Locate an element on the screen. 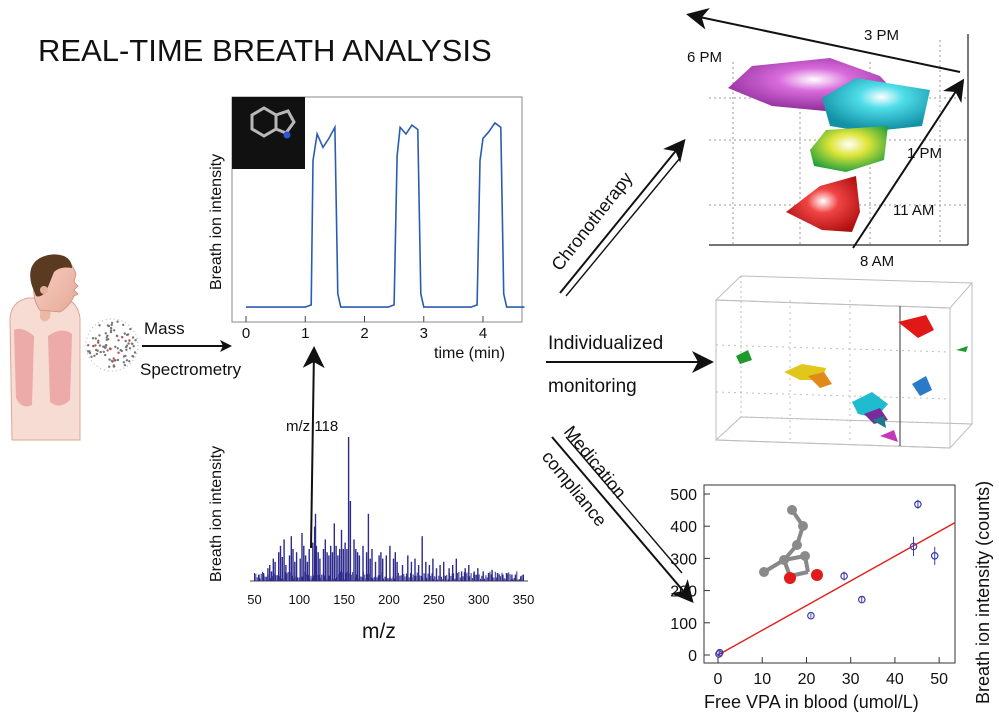  medication-arrow-group: Medication compliance is located at coordinates (616, 513).